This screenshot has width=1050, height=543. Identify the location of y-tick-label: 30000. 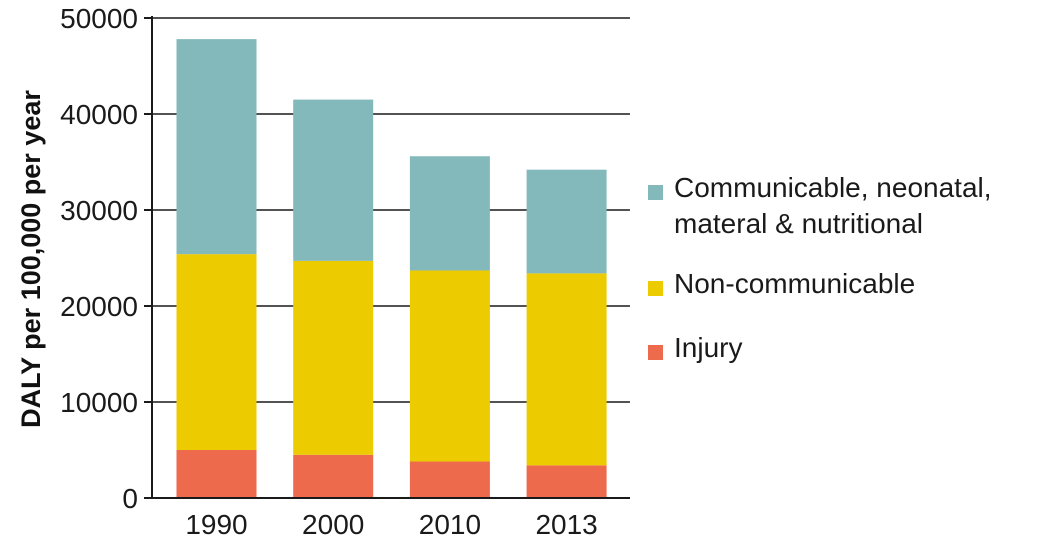
(99, 210).